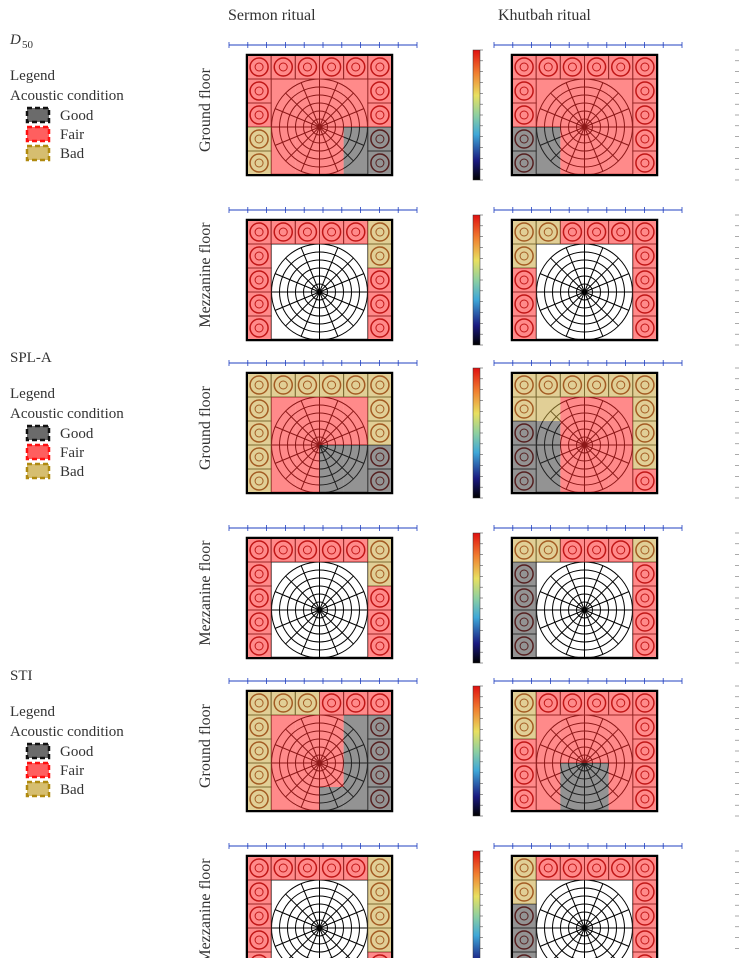 This screenshot has height=958, width=742. I want to click on legend-title: Legend, so click(32, 76).